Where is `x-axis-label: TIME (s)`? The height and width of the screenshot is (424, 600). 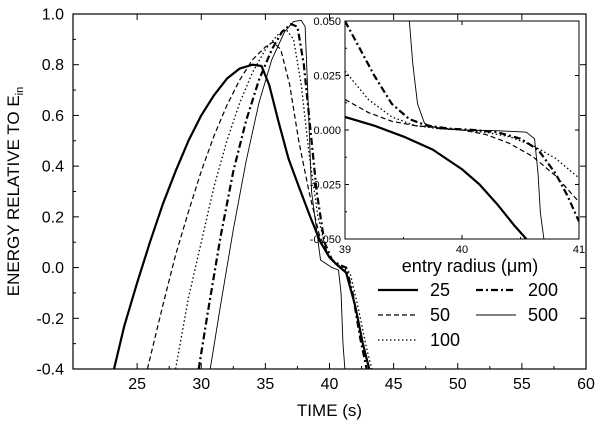
x-axis-label: TIME (s) is located at coordinates (329, 410).